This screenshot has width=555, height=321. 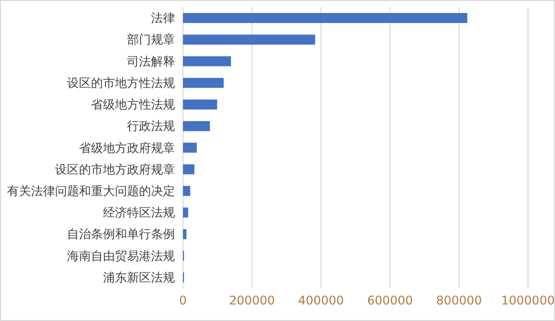 What do you see at coordinates (121, 83) in the screenshot?
I see `y-tick-label: 设区的市地方性法规` at bounding box center [121, 83].